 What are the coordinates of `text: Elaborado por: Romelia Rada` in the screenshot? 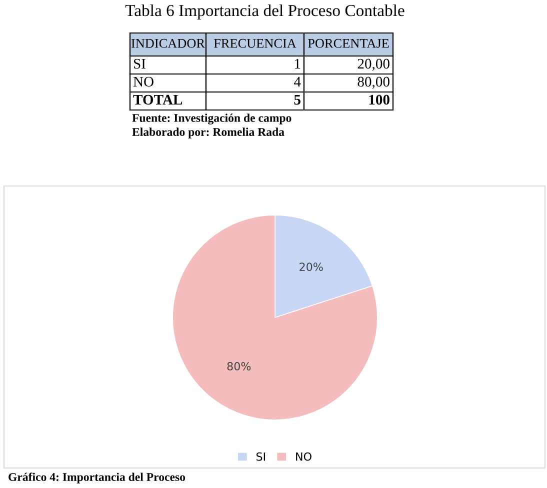 It's located at (208, 133).